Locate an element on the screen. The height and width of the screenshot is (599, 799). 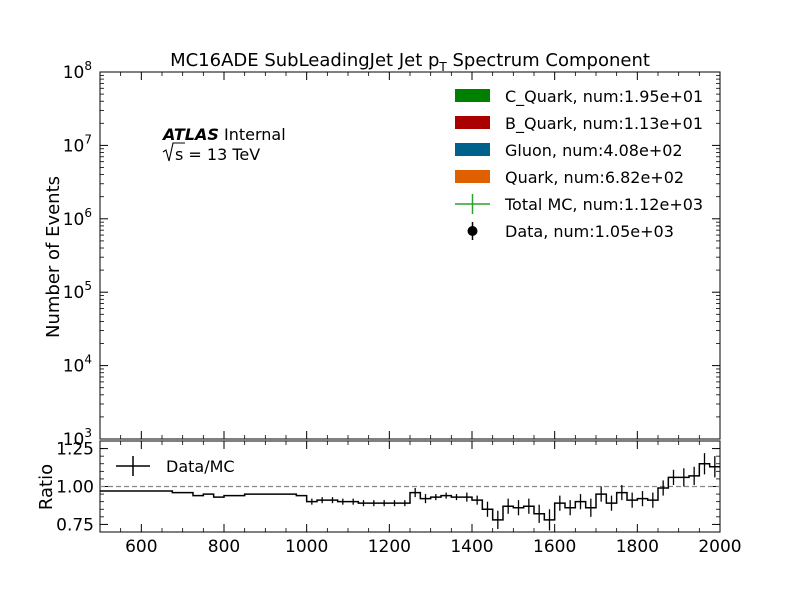
legend-entry: Quark, num:6.82e+02 is located at coordinates (569, 177).